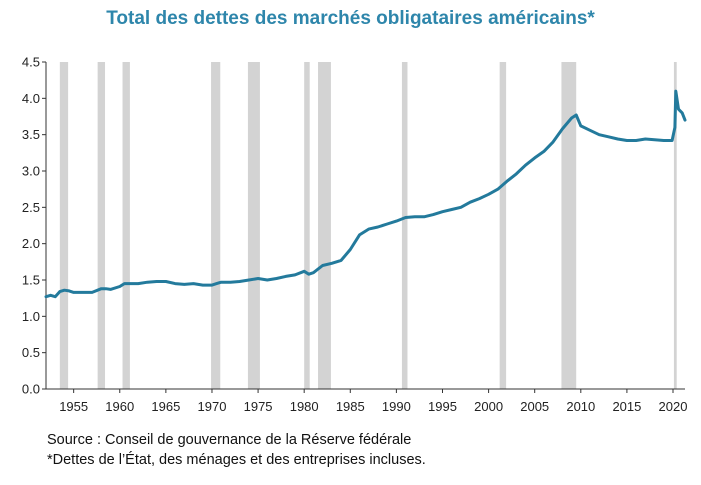  I want to click on x-tick-label: 1970, so click(212, 406).